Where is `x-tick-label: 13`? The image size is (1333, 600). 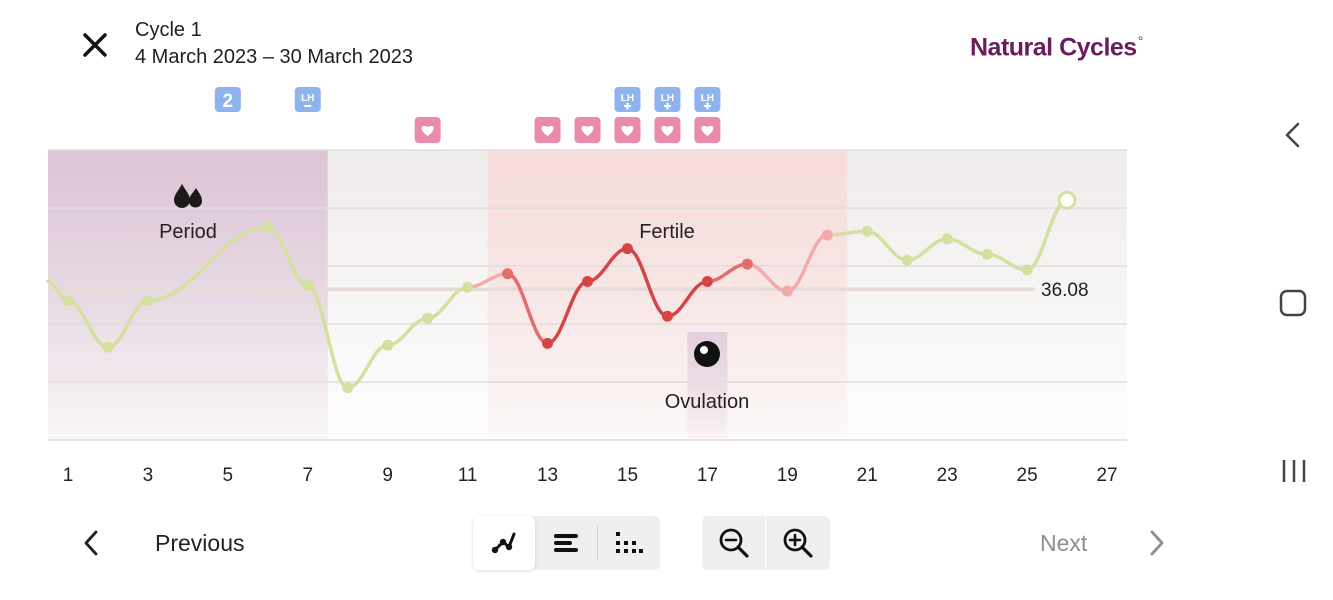
x-tick-label: 13 is located at coordinates (547, 475).